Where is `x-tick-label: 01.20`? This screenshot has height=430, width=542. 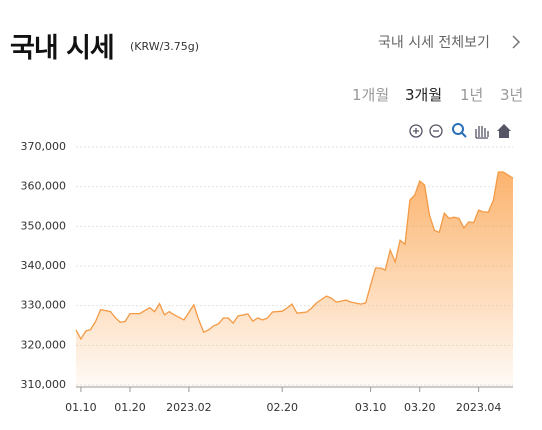 x-tick-label: 01.20 is located at coordinates (130, 407).